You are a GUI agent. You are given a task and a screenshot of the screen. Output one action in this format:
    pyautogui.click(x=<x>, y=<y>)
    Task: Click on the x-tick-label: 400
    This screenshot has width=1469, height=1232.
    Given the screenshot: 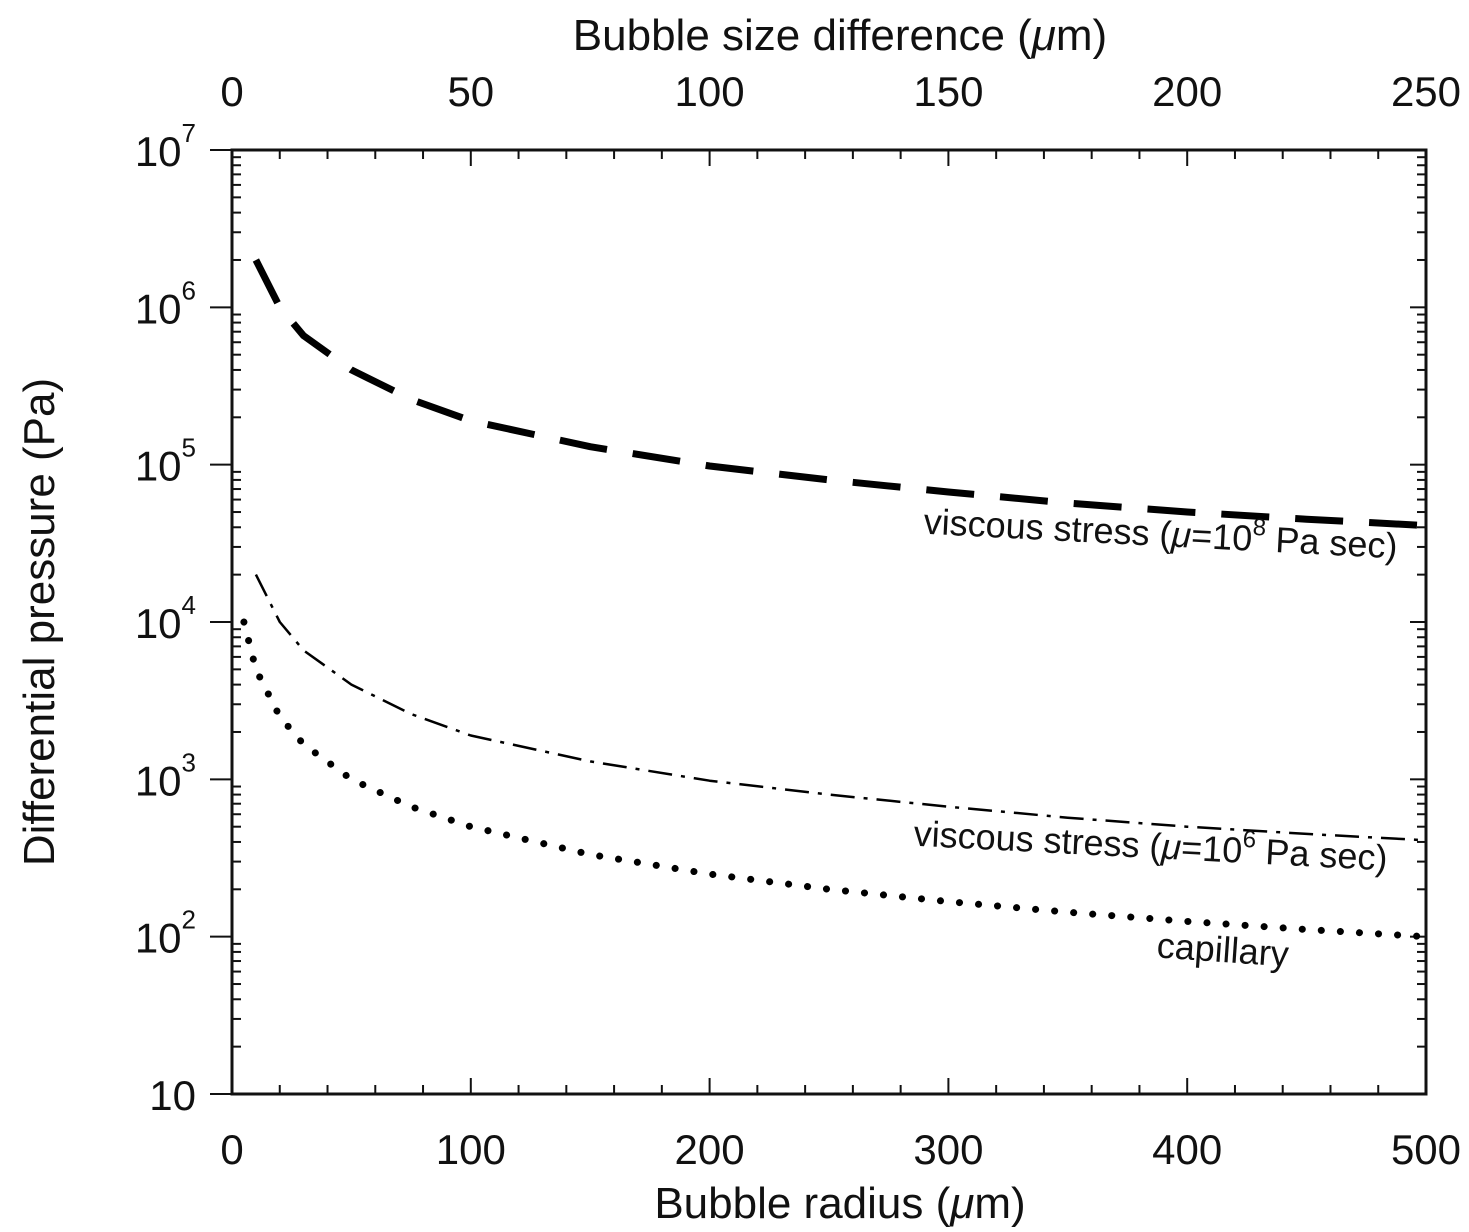 What is the action you would take?
    pyautogui.click(x=1187, y=1149)
    